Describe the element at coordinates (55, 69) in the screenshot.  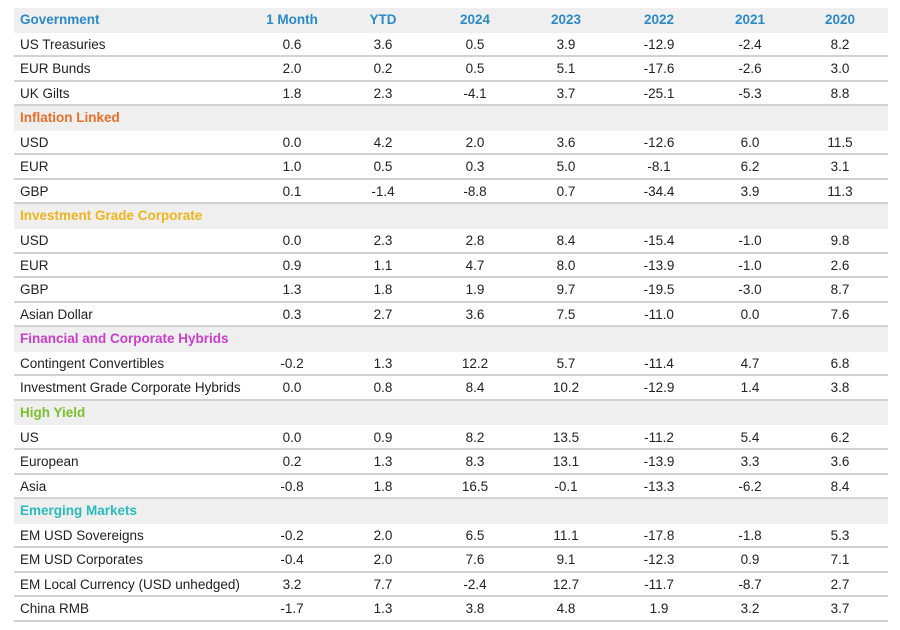
I see `row-label: EUR Bunds` at that location.